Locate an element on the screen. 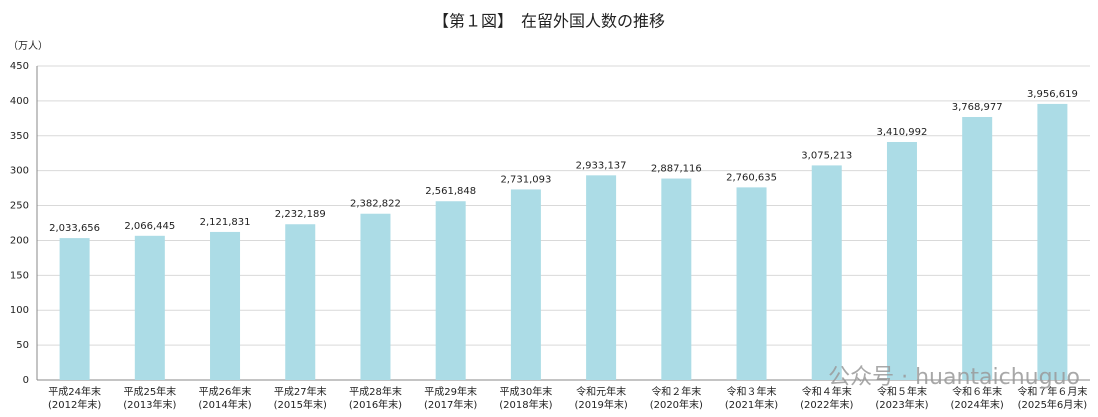 The image size is (1098, 417). value-label: 2,561,848 is located at coordinates (450, 191).